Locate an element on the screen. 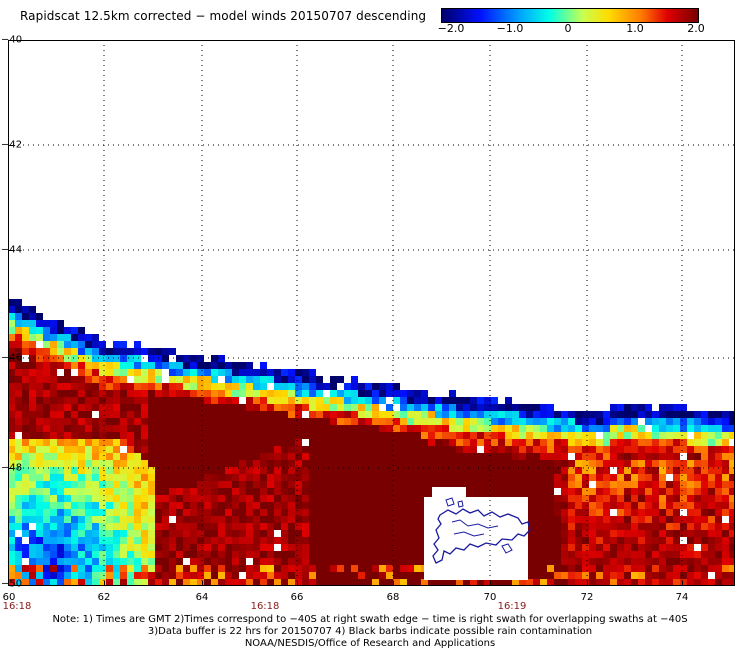 The height and width of the screenshot is (650, 740). lon-label: 66 is located at coordinates (297, 597).